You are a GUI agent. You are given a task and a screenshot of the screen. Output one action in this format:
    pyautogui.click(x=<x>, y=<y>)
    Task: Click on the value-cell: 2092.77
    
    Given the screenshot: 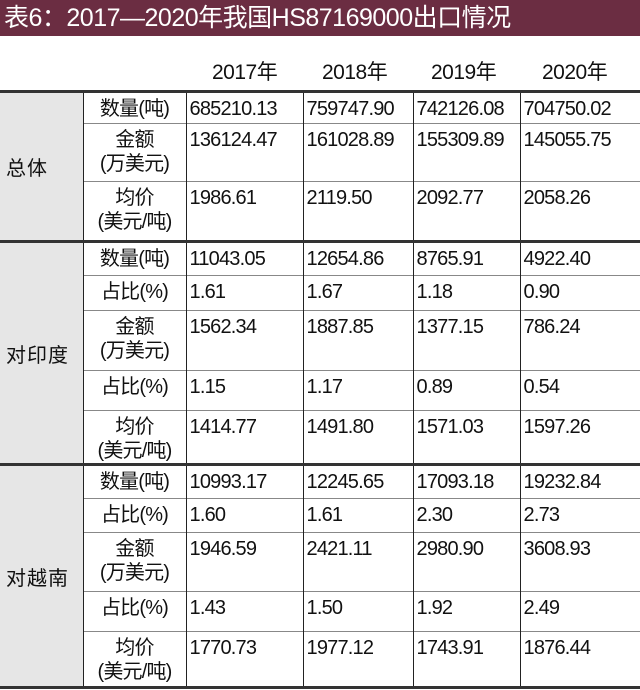 What is the action you would take?
    pyautogui.click(x=466, y=211)
    